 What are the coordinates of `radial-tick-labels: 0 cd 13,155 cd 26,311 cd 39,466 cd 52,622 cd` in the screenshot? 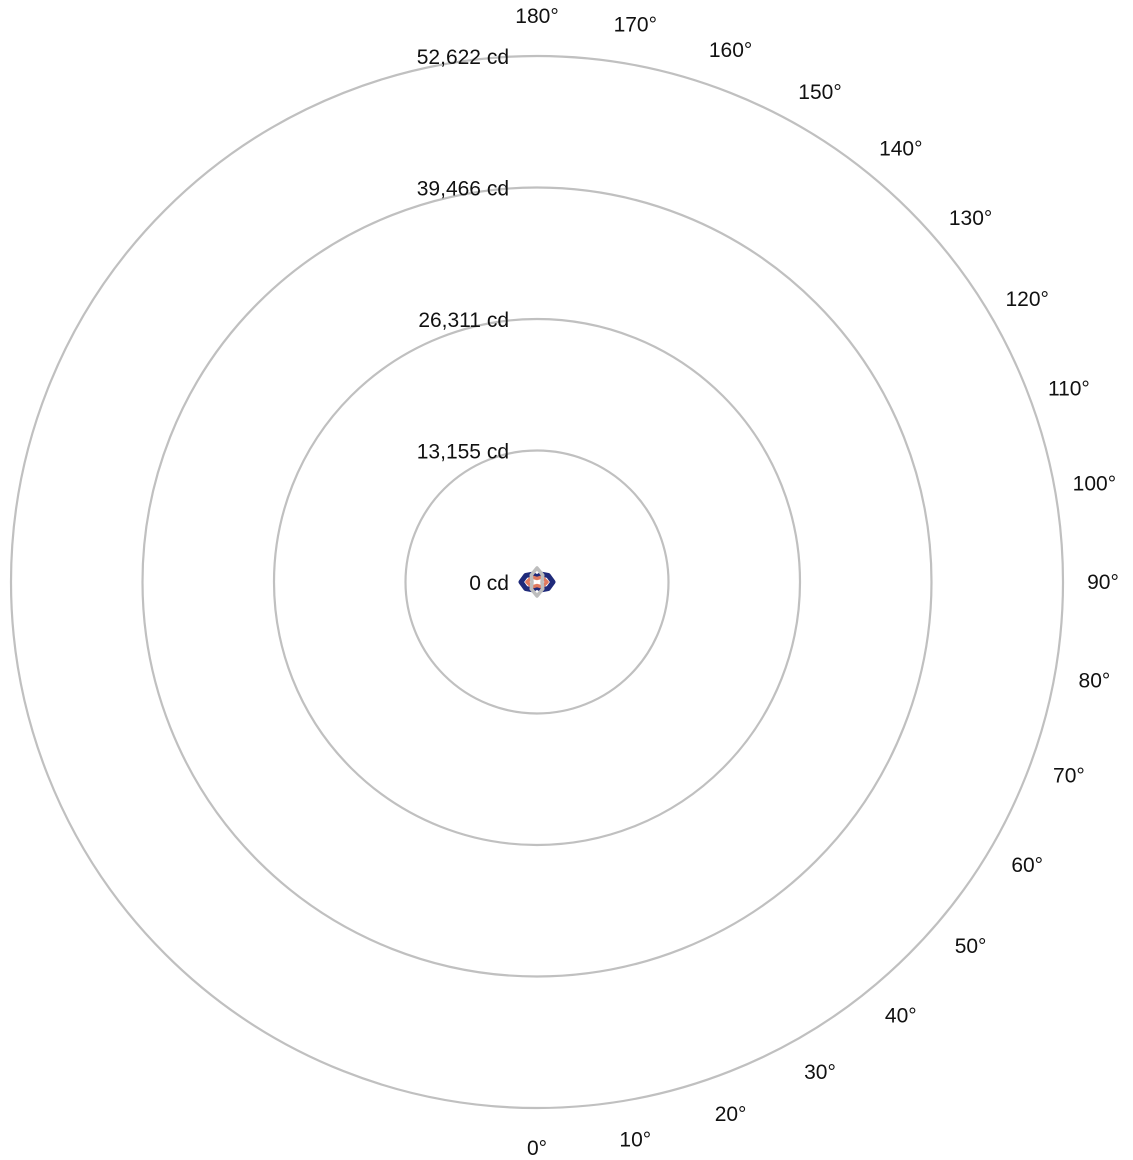 It's located at (463, 320).